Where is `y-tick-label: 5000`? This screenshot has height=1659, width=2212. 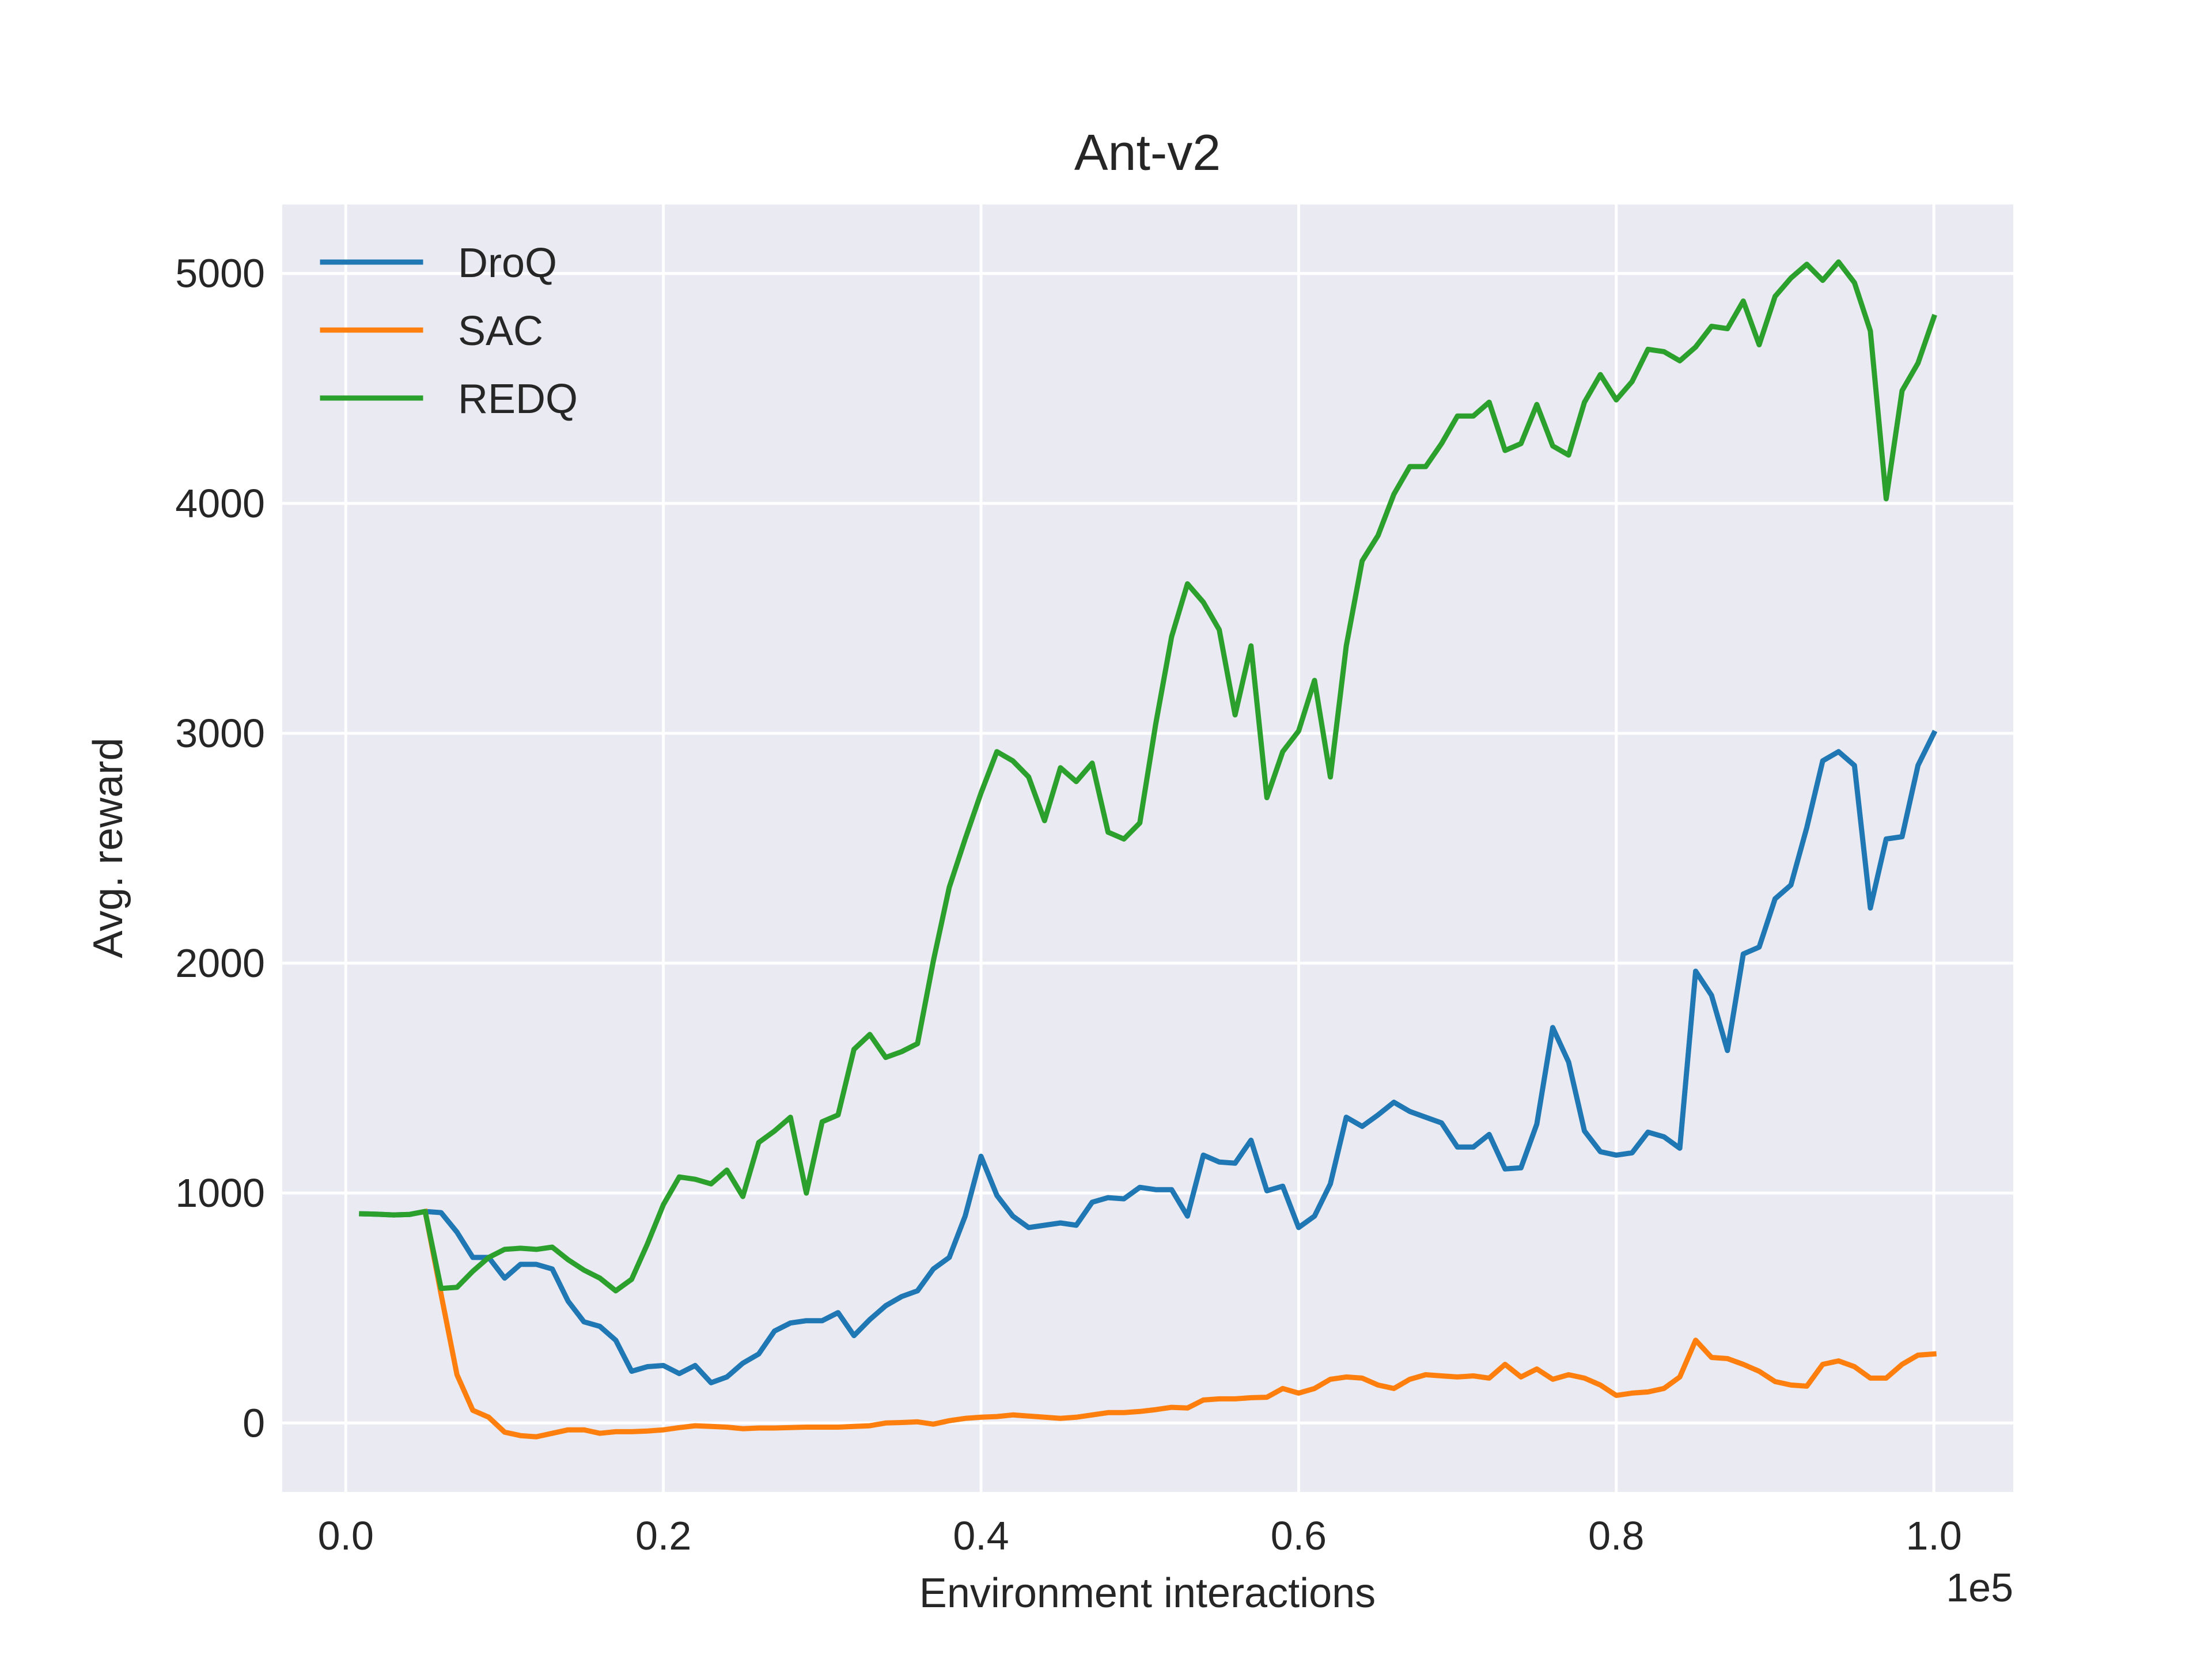 y-tick-label: 5000 is located at coordinates (220, 273).